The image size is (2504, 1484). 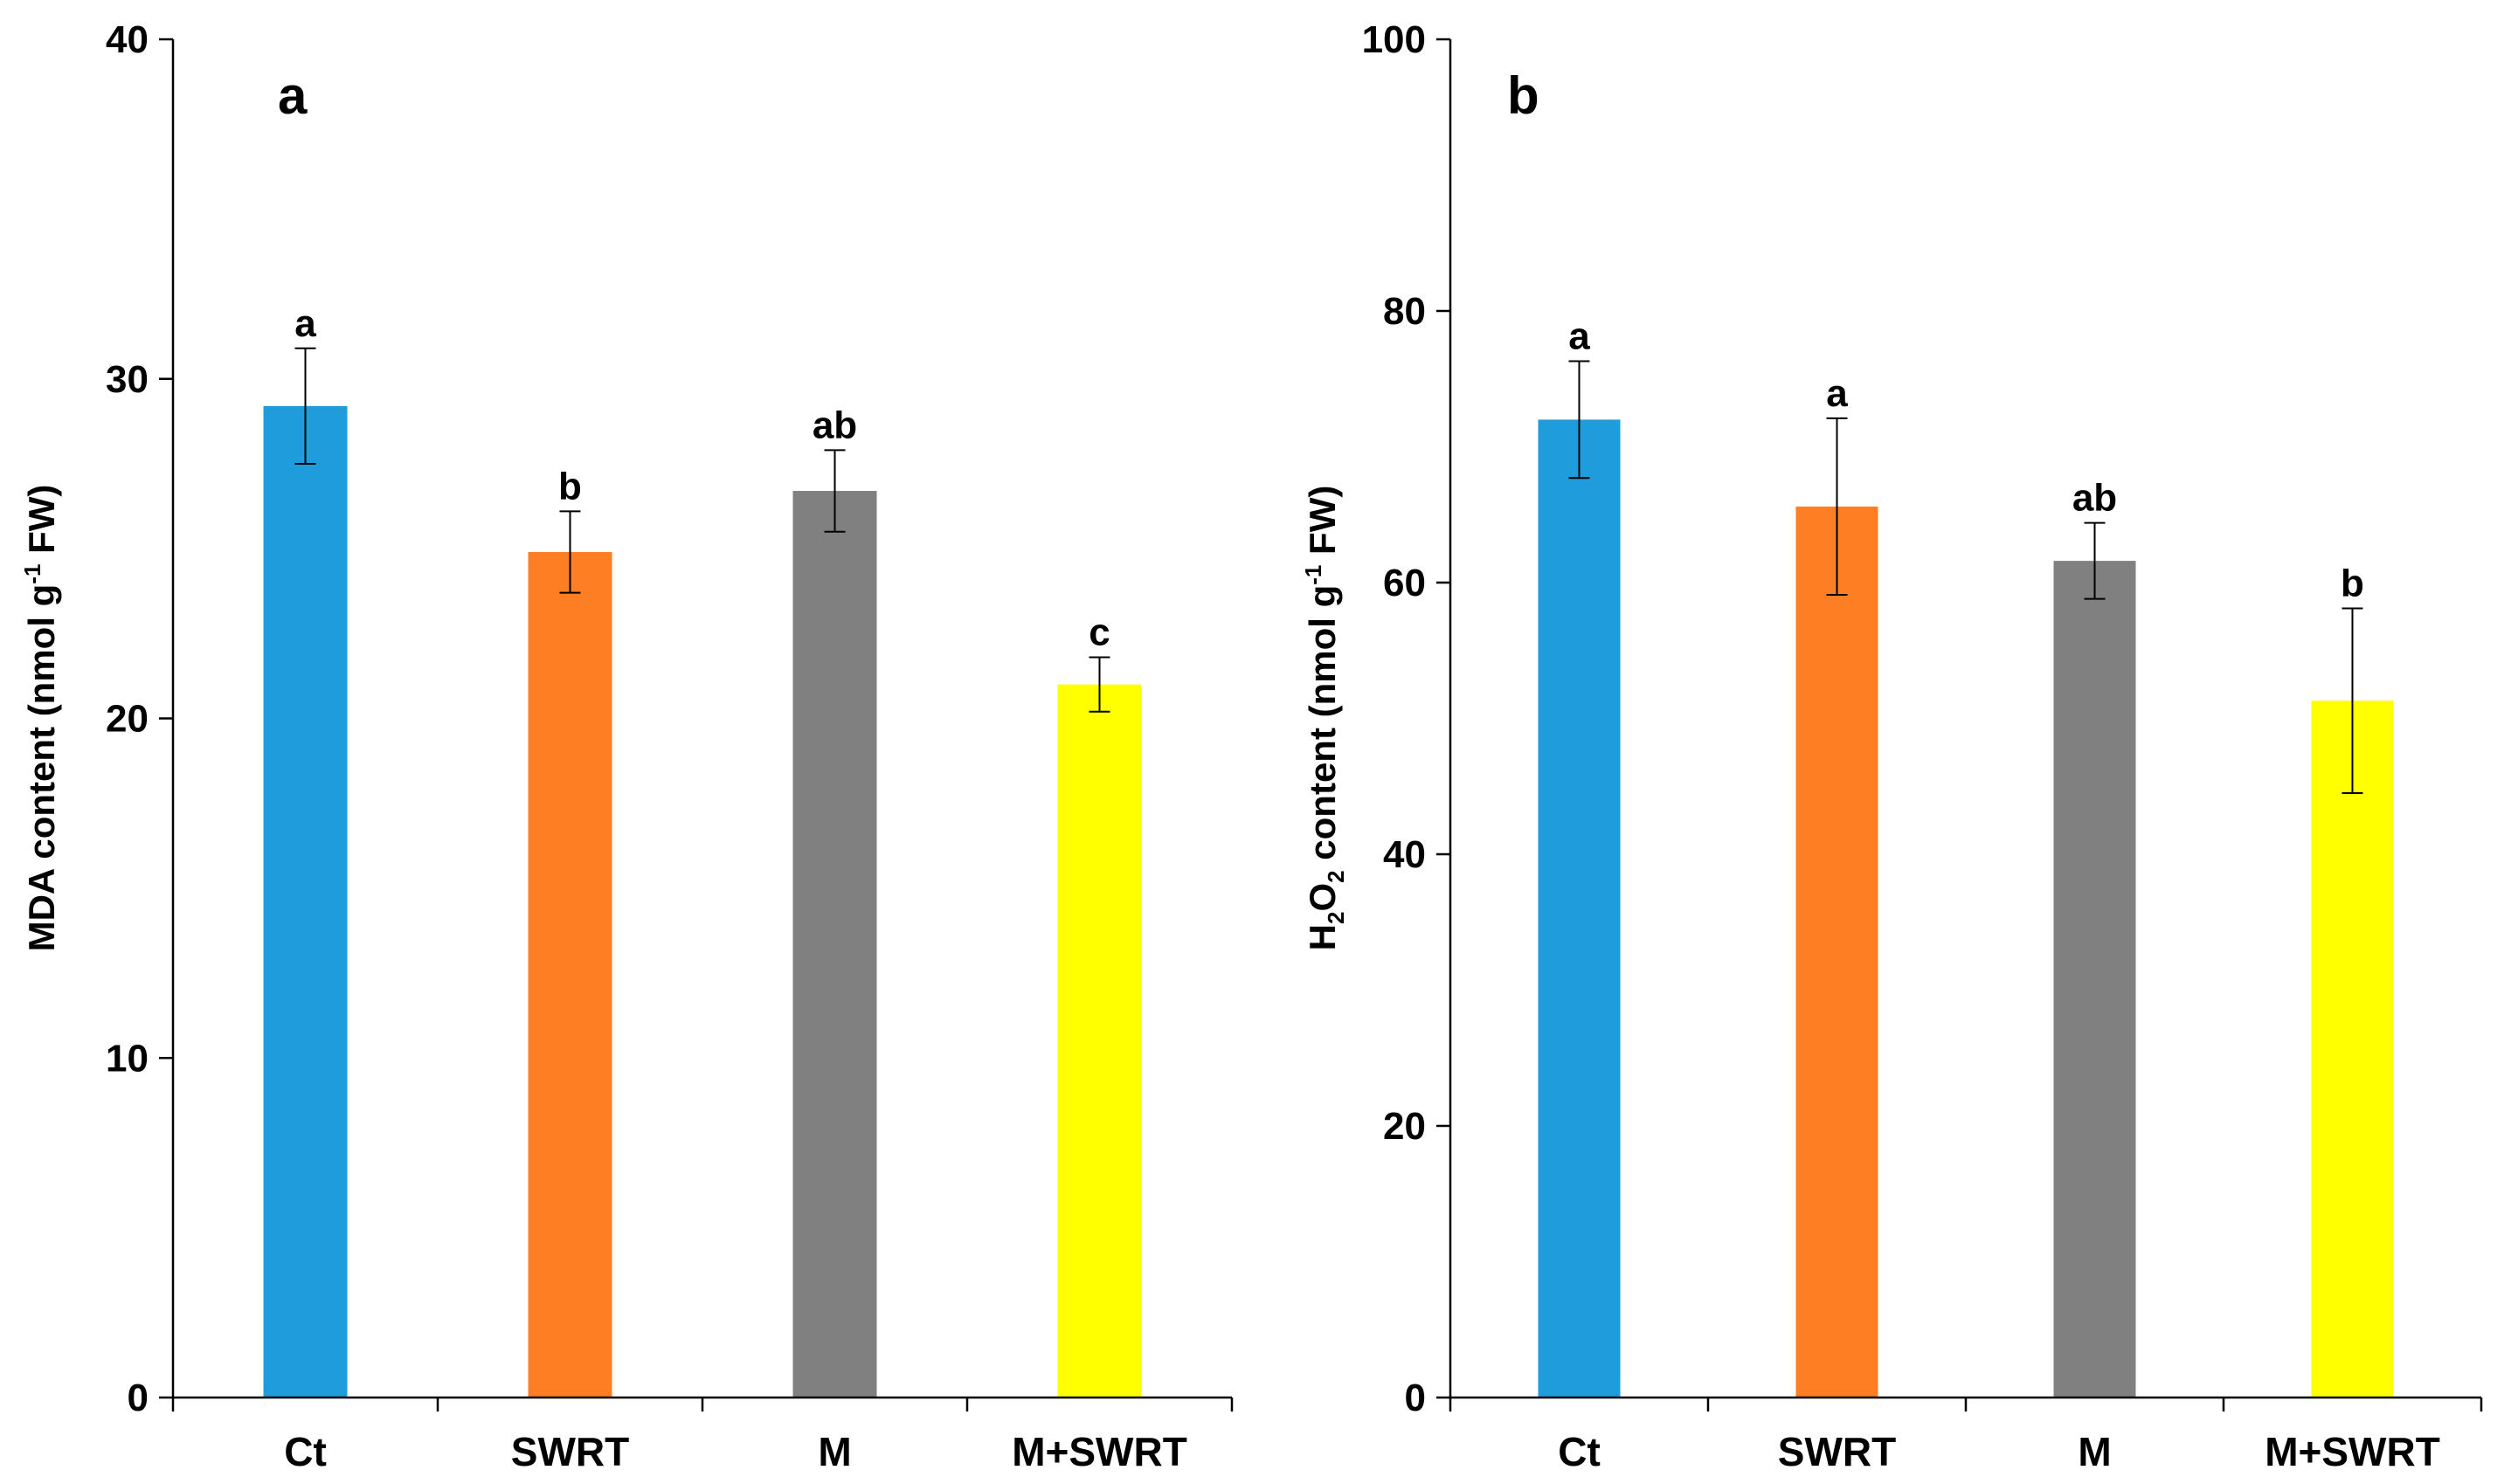 I want to click on bar-a-swrt, so click(x=570, y=975).